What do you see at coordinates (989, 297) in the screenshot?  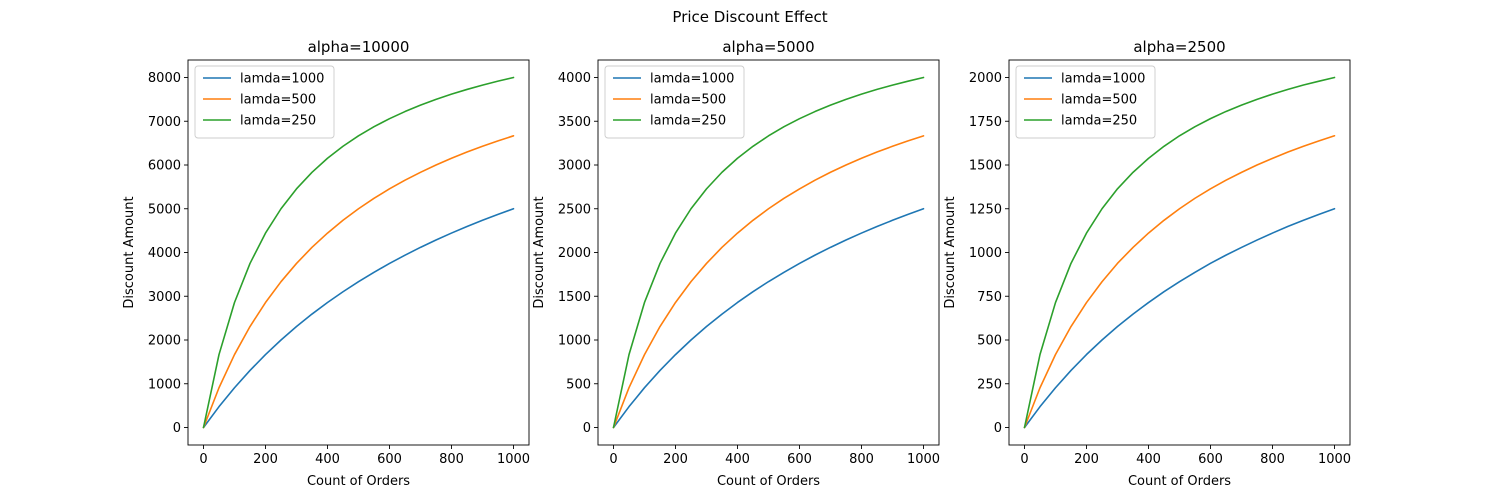 I see `y-tick-label: 750` at bounding box center [989, 297].